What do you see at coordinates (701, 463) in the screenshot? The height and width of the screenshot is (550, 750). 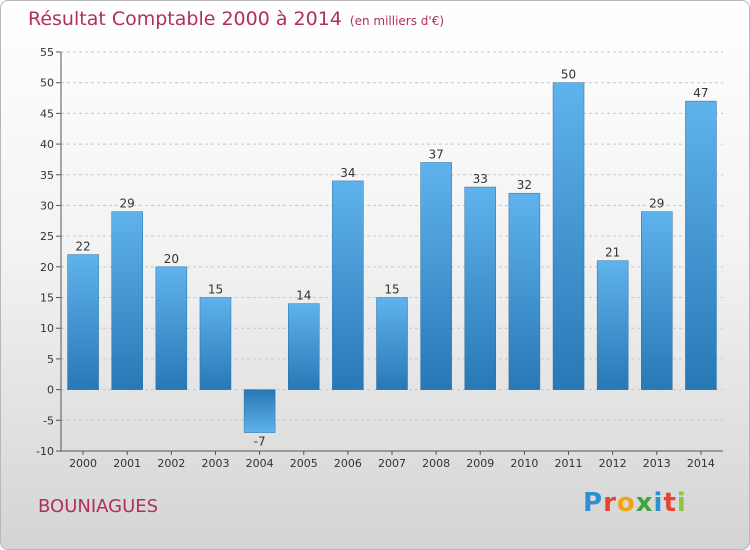 I see `x-tick-label: 2014` at bounding box center [701, 463].